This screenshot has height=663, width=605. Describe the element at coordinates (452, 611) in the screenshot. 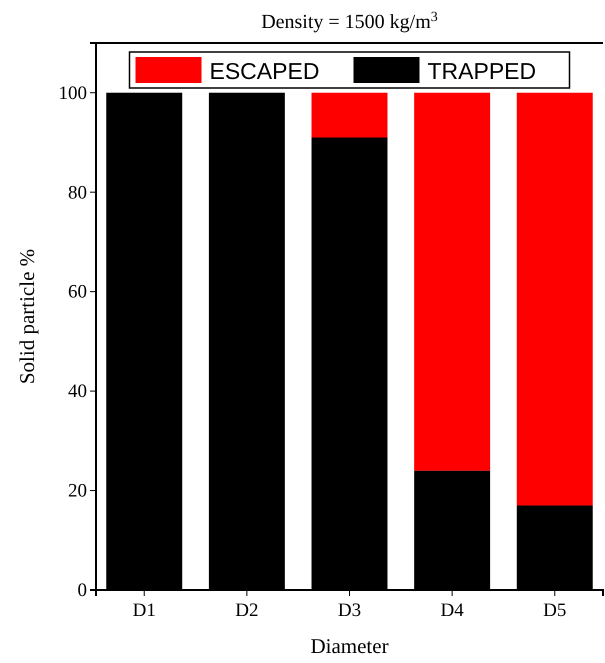

I see `x-tick-label: D4` at that location.